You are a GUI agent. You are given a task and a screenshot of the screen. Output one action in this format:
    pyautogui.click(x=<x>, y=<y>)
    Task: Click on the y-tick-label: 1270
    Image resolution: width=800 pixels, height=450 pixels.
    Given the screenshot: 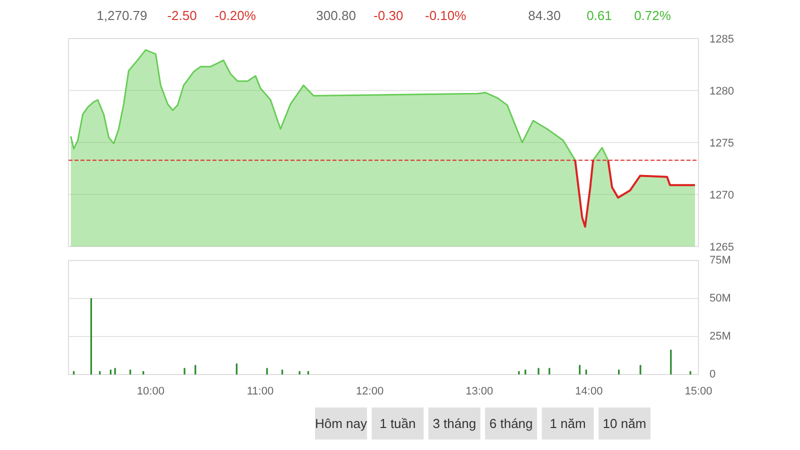 What is the action you would take?
    pyautogui.click(x=722, y=196)
    